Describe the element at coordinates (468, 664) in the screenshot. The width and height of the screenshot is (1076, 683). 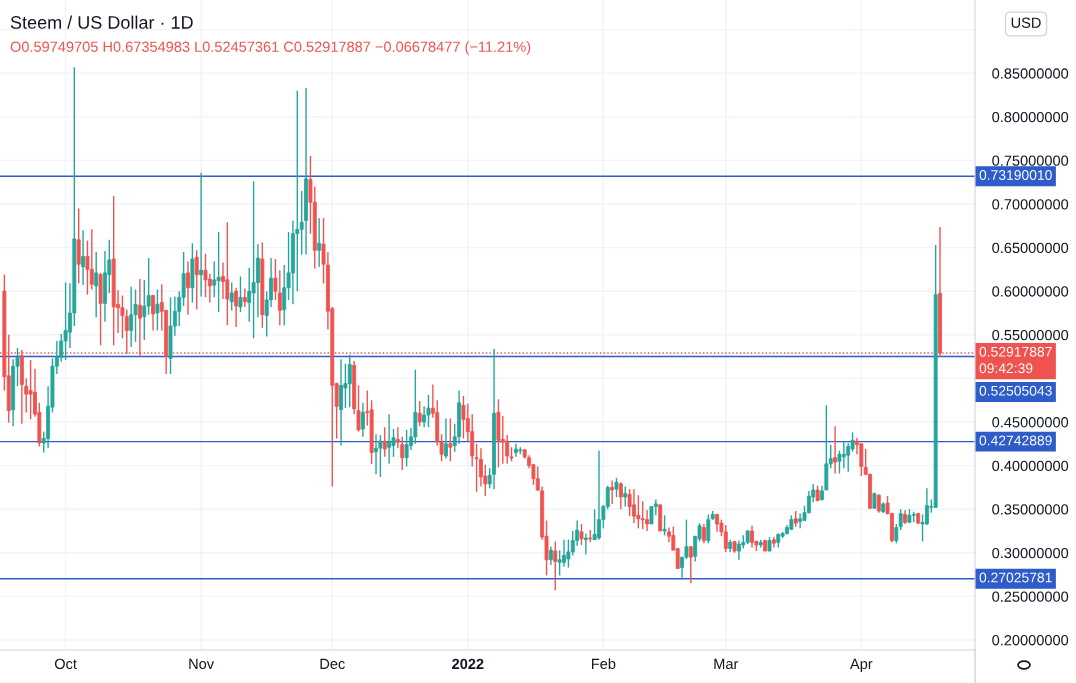
I see `x-tick-label: 2022` at that location.